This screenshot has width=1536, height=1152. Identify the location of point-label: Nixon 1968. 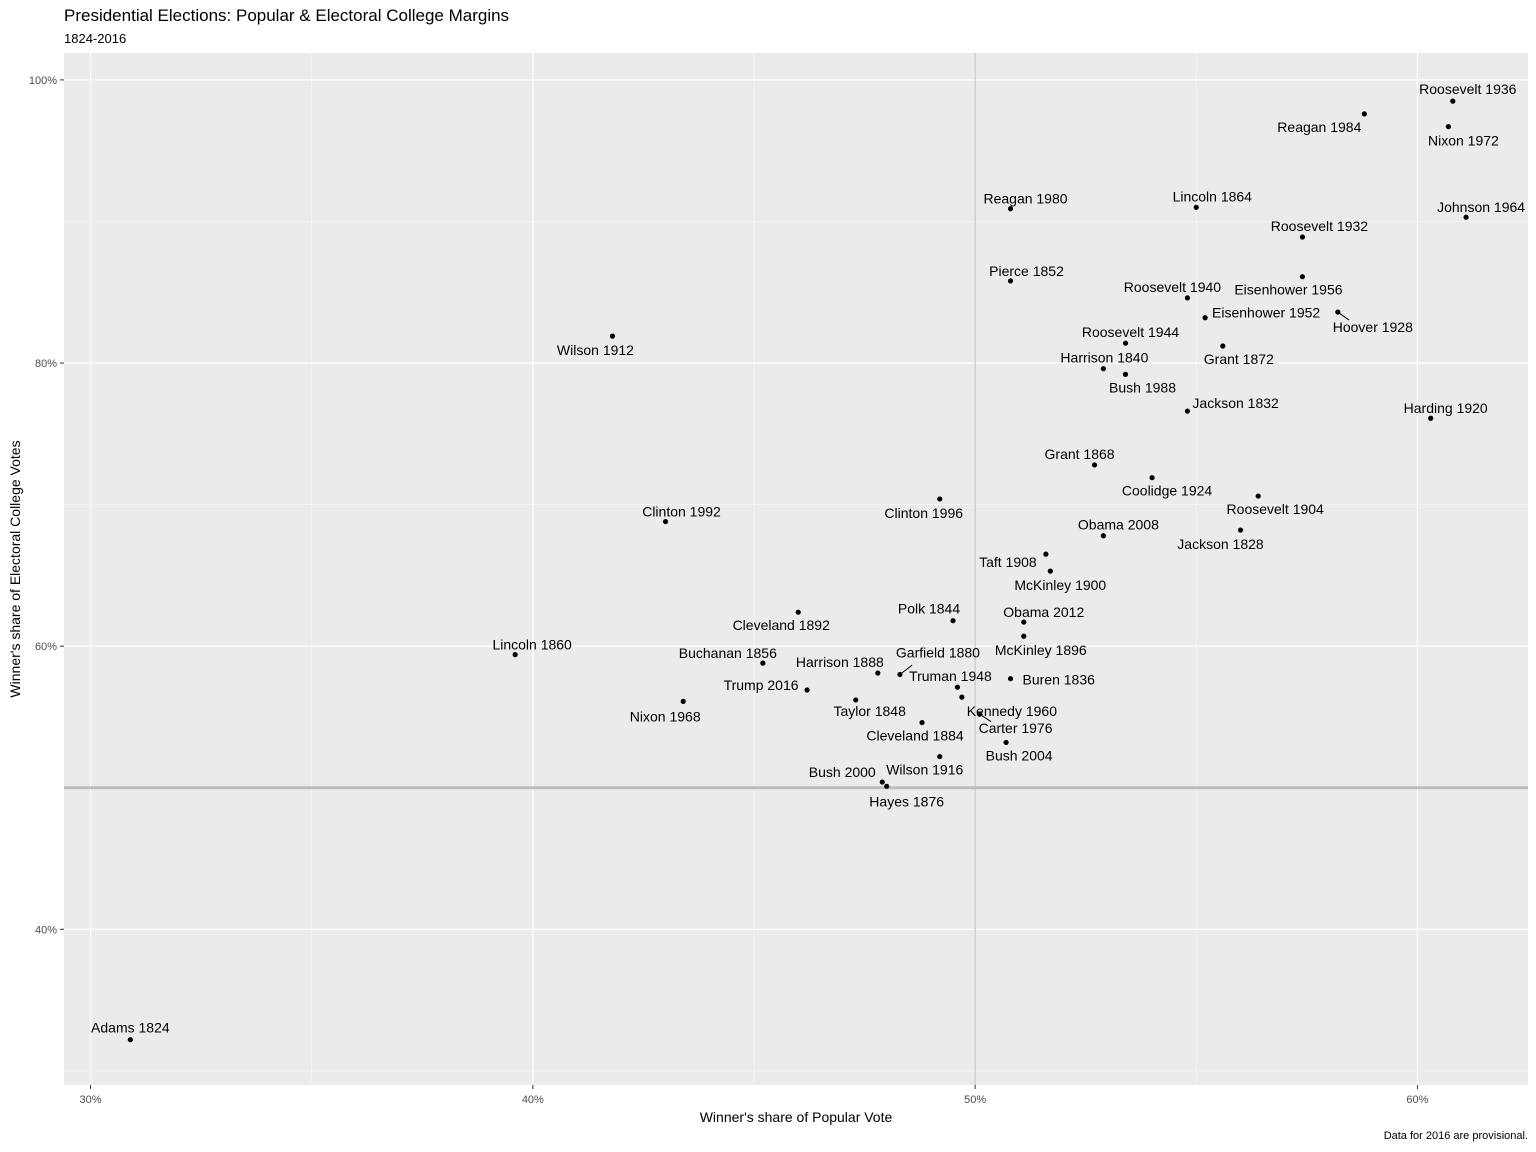
(665, 716).